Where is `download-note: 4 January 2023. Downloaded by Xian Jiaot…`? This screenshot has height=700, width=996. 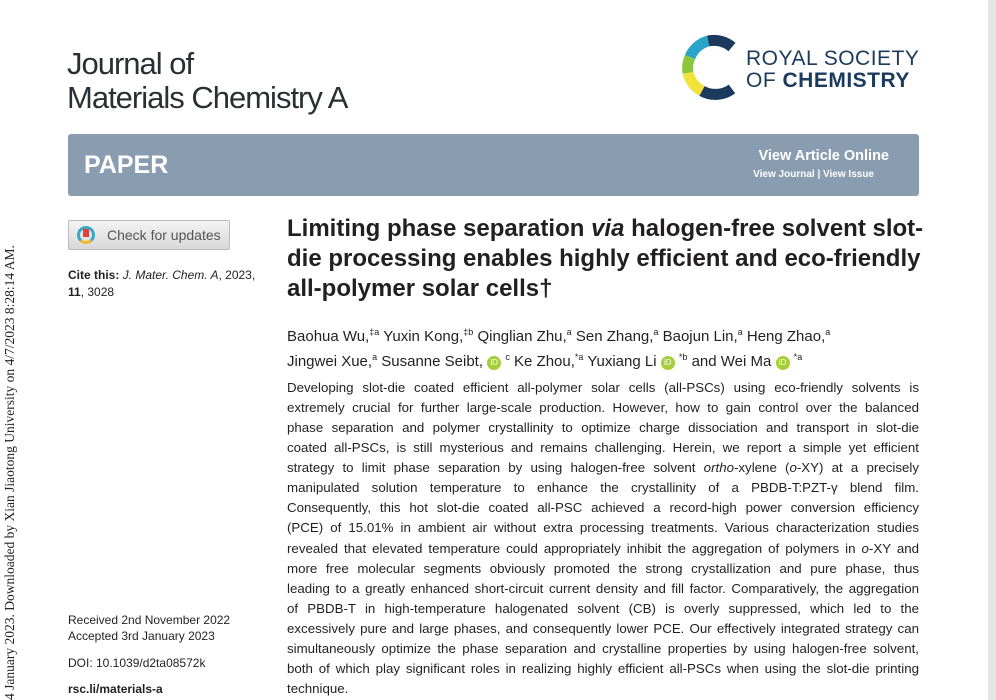
download-note: 4 January 2023. Downloaded by Xian Jiaot… is located at coordinates (9, 472).